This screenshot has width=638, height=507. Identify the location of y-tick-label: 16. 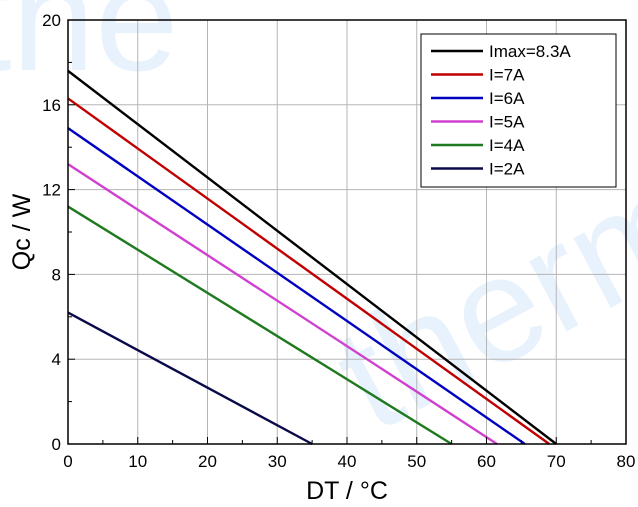
(51, 105).